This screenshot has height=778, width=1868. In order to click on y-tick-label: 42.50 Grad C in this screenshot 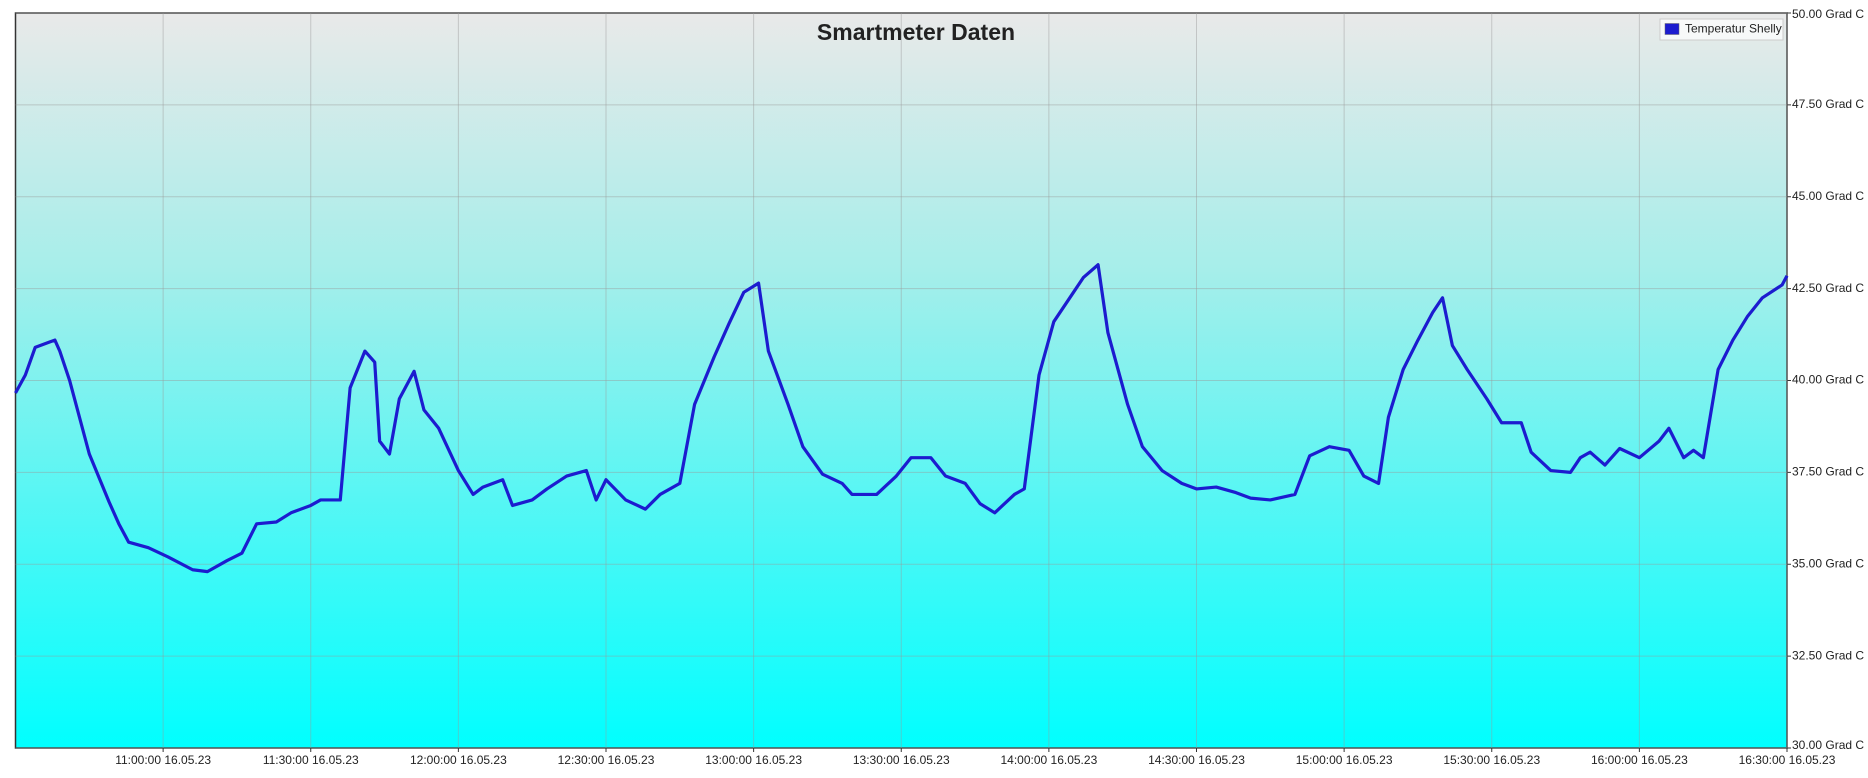, I will do `click(1828, 288)`.